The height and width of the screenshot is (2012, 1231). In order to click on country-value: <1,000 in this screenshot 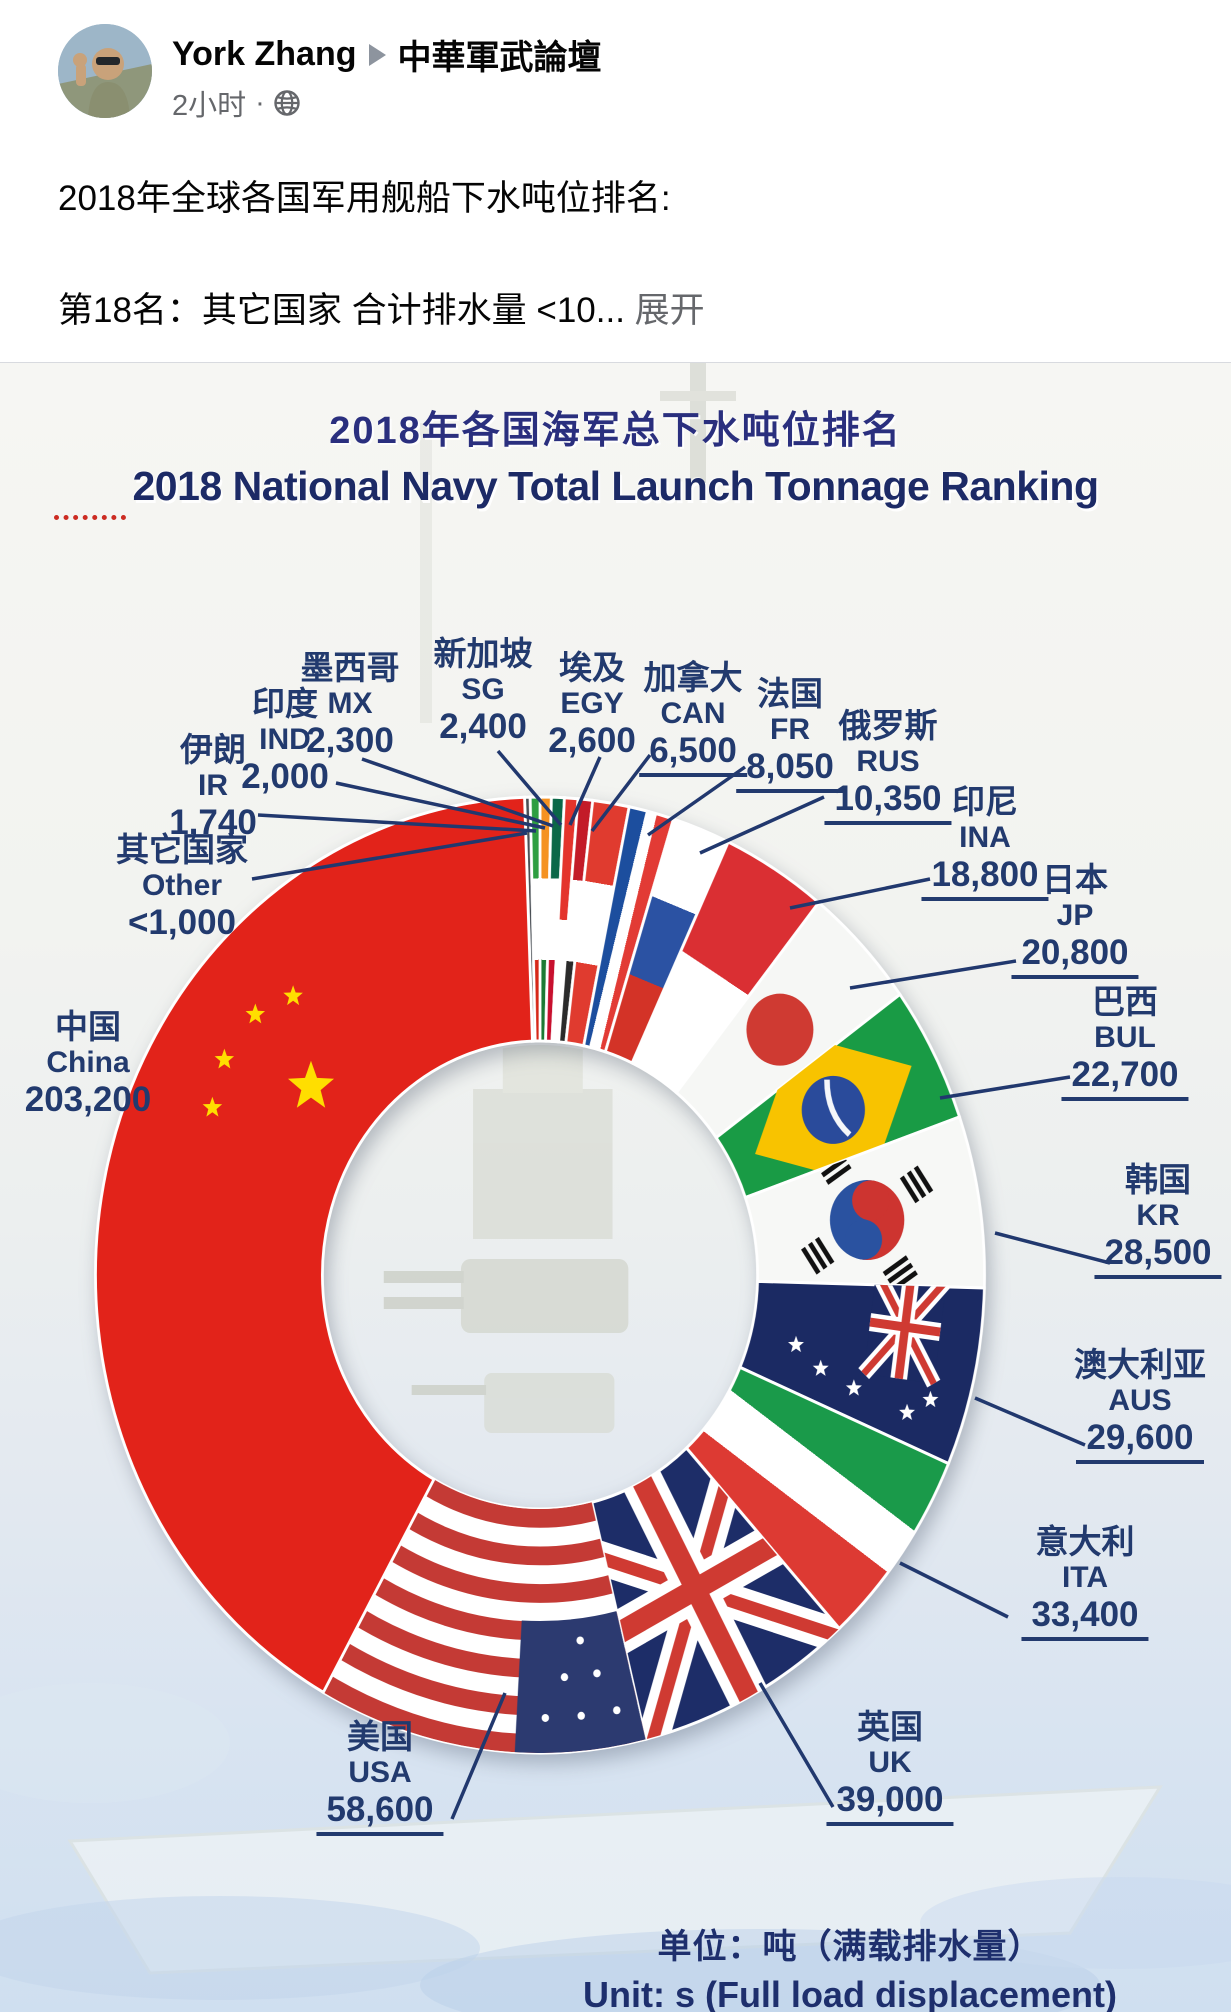, I will do `click(182, 922)`.